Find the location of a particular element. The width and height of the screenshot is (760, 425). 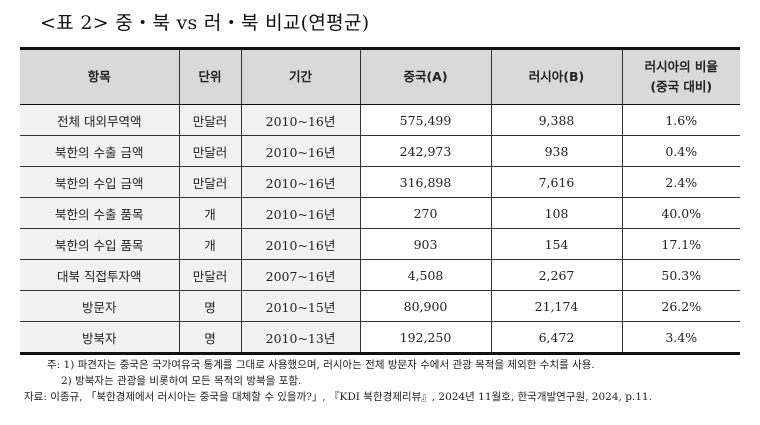

row-item: 방북자 is located at coordinates (99, 337).